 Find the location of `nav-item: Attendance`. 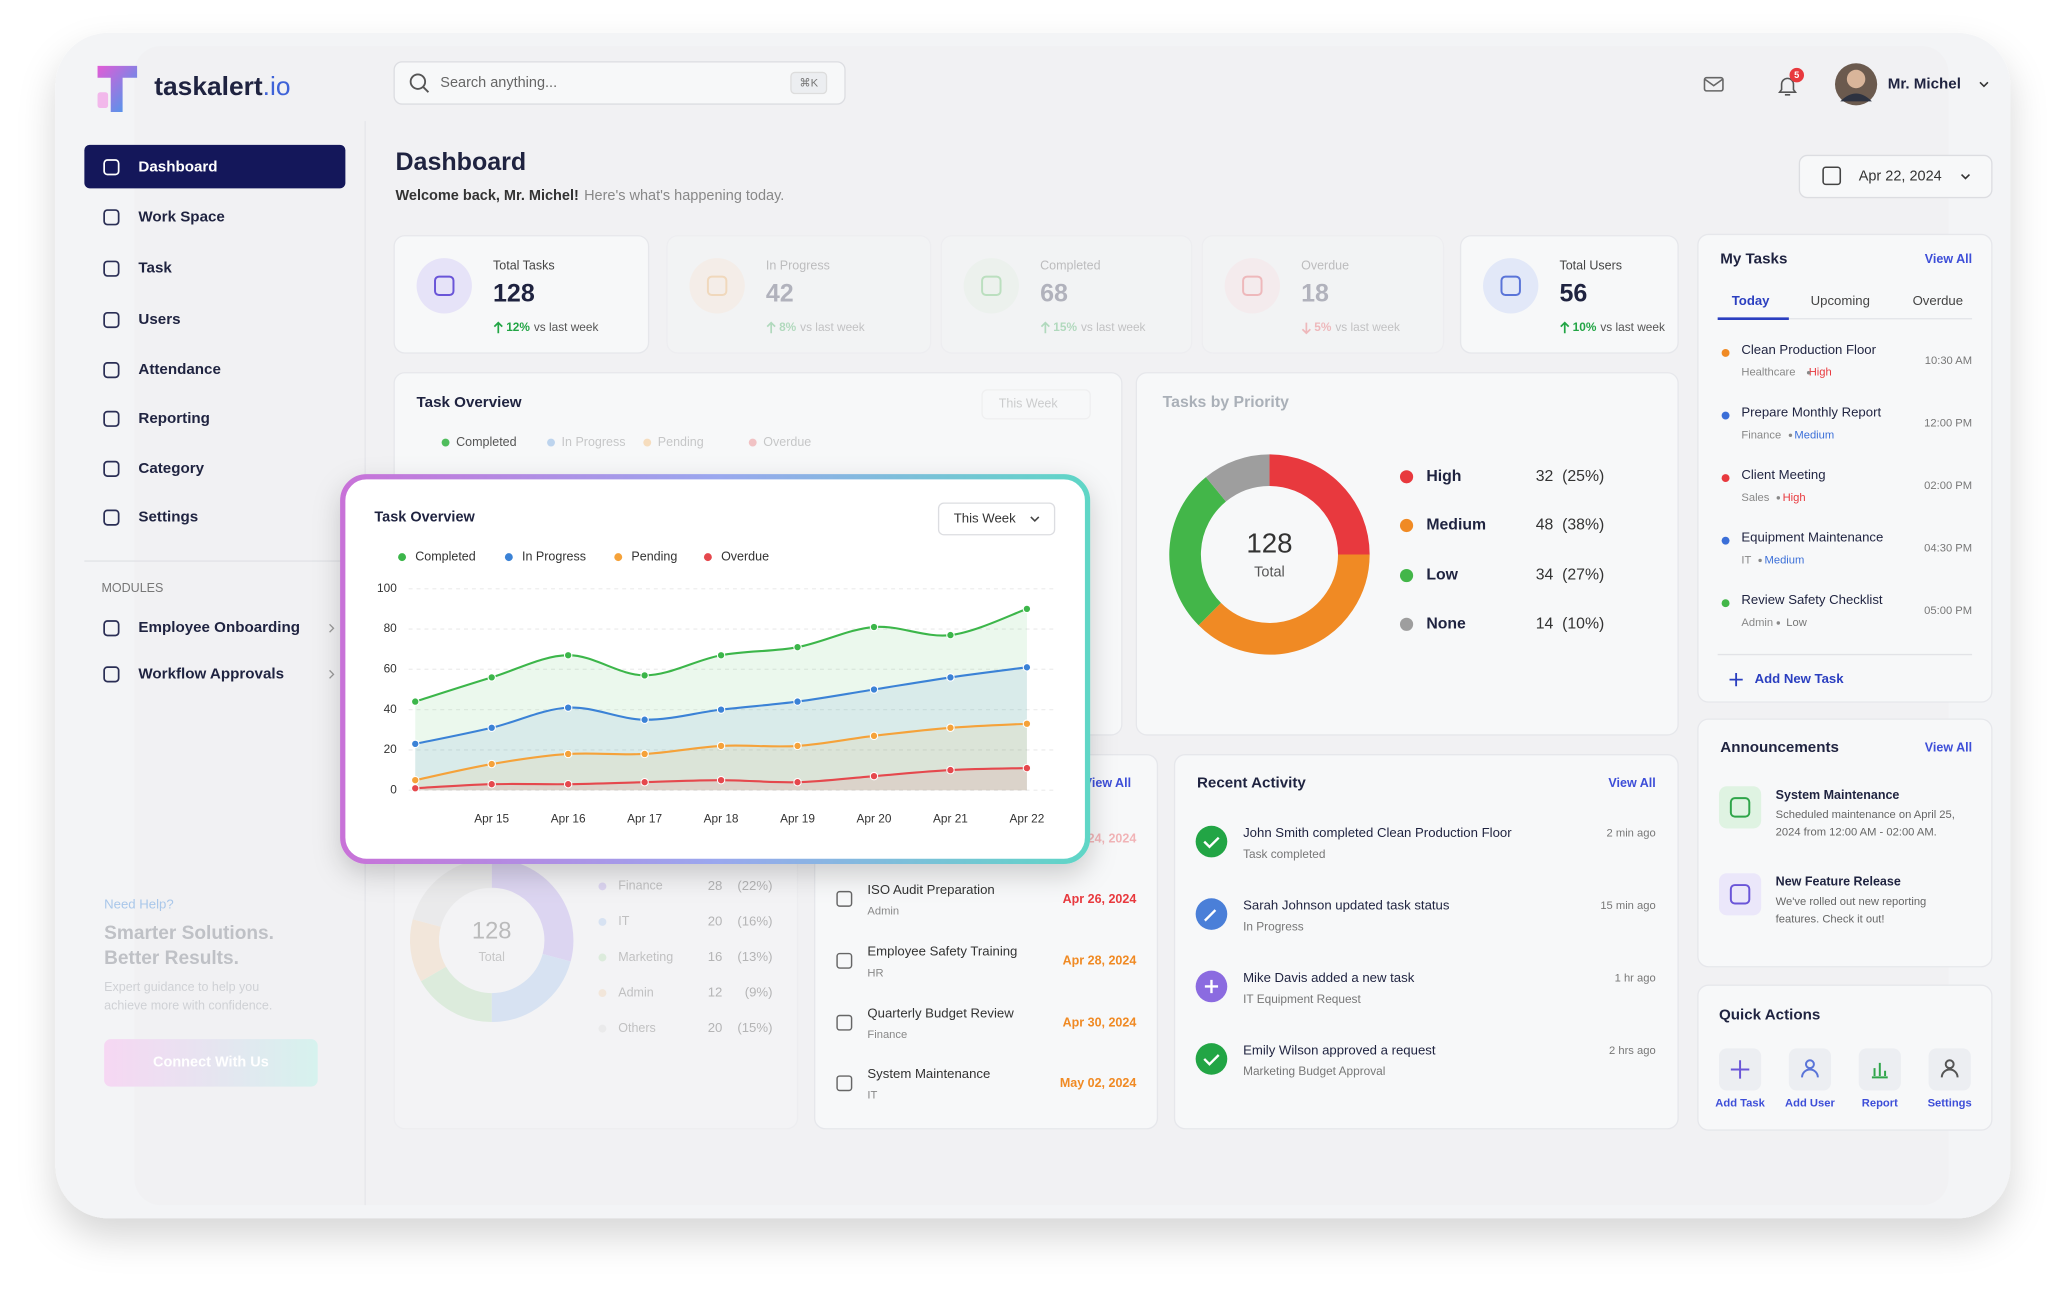

nav-item: Attendance is located at coordinates (179, 369).